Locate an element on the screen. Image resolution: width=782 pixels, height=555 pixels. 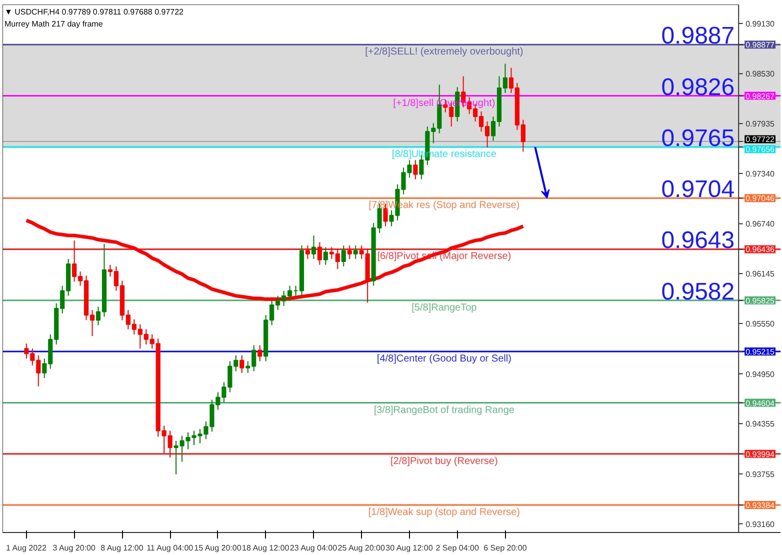
x-tick-label: 30 Aug 12:00 is located at coordinates (410, 548).